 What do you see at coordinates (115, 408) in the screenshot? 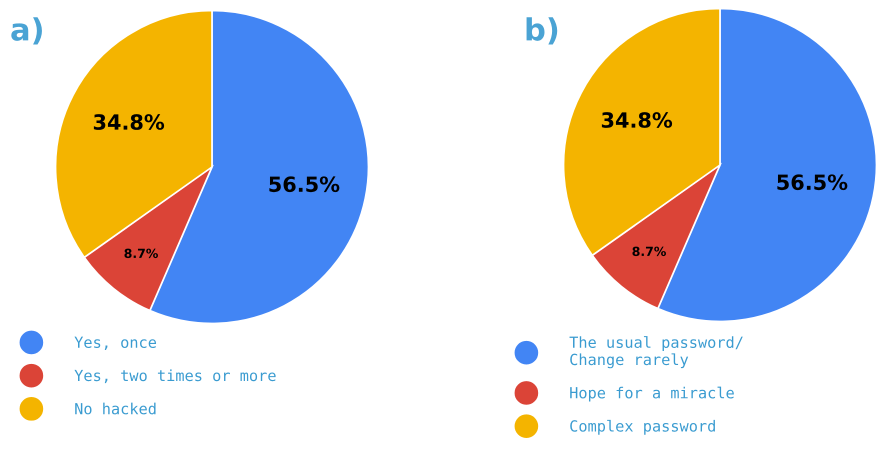
I see `legend-label: No hacked` at bounding box center [115, 408].